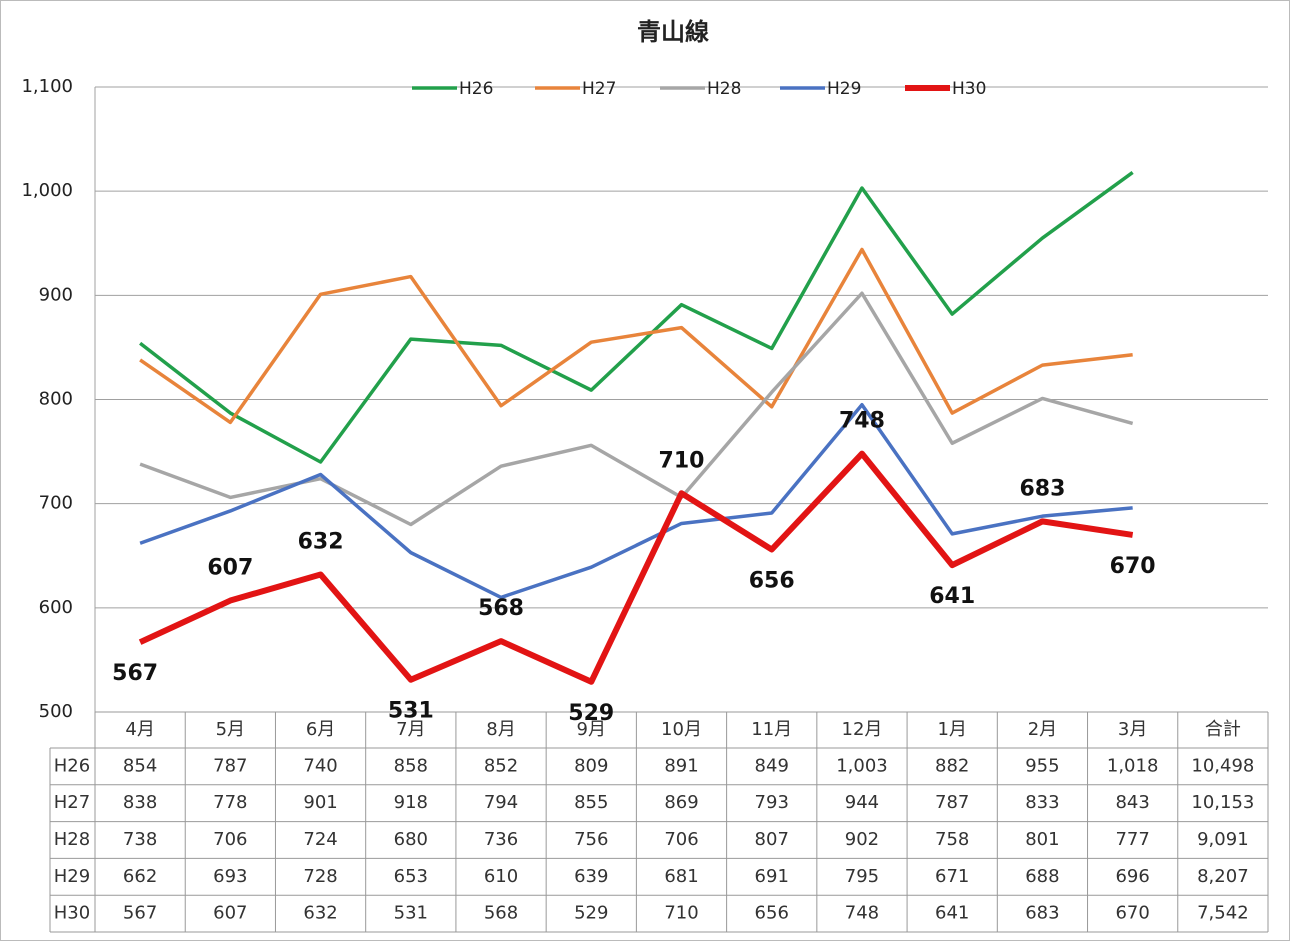 The height and width of the screenshot is (941, 1290). What do you see at coordinates (952, 913) in the screenshot?
I see `table-cell: 641` at bounding box center [952, 913].